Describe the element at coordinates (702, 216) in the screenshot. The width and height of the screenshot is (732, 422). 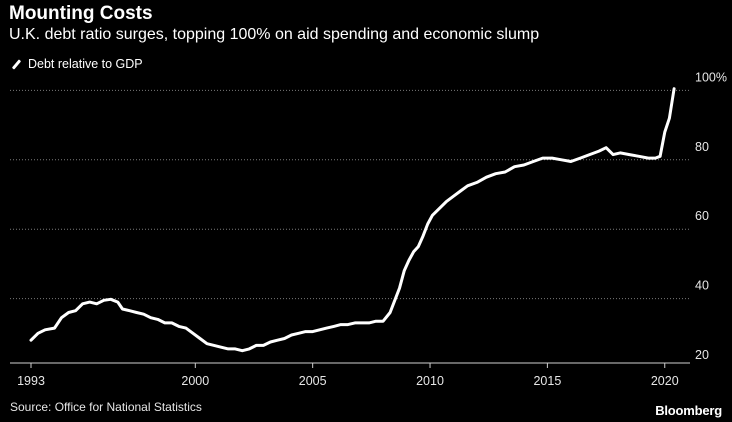
I see `y-tick-label: 60` at that location.